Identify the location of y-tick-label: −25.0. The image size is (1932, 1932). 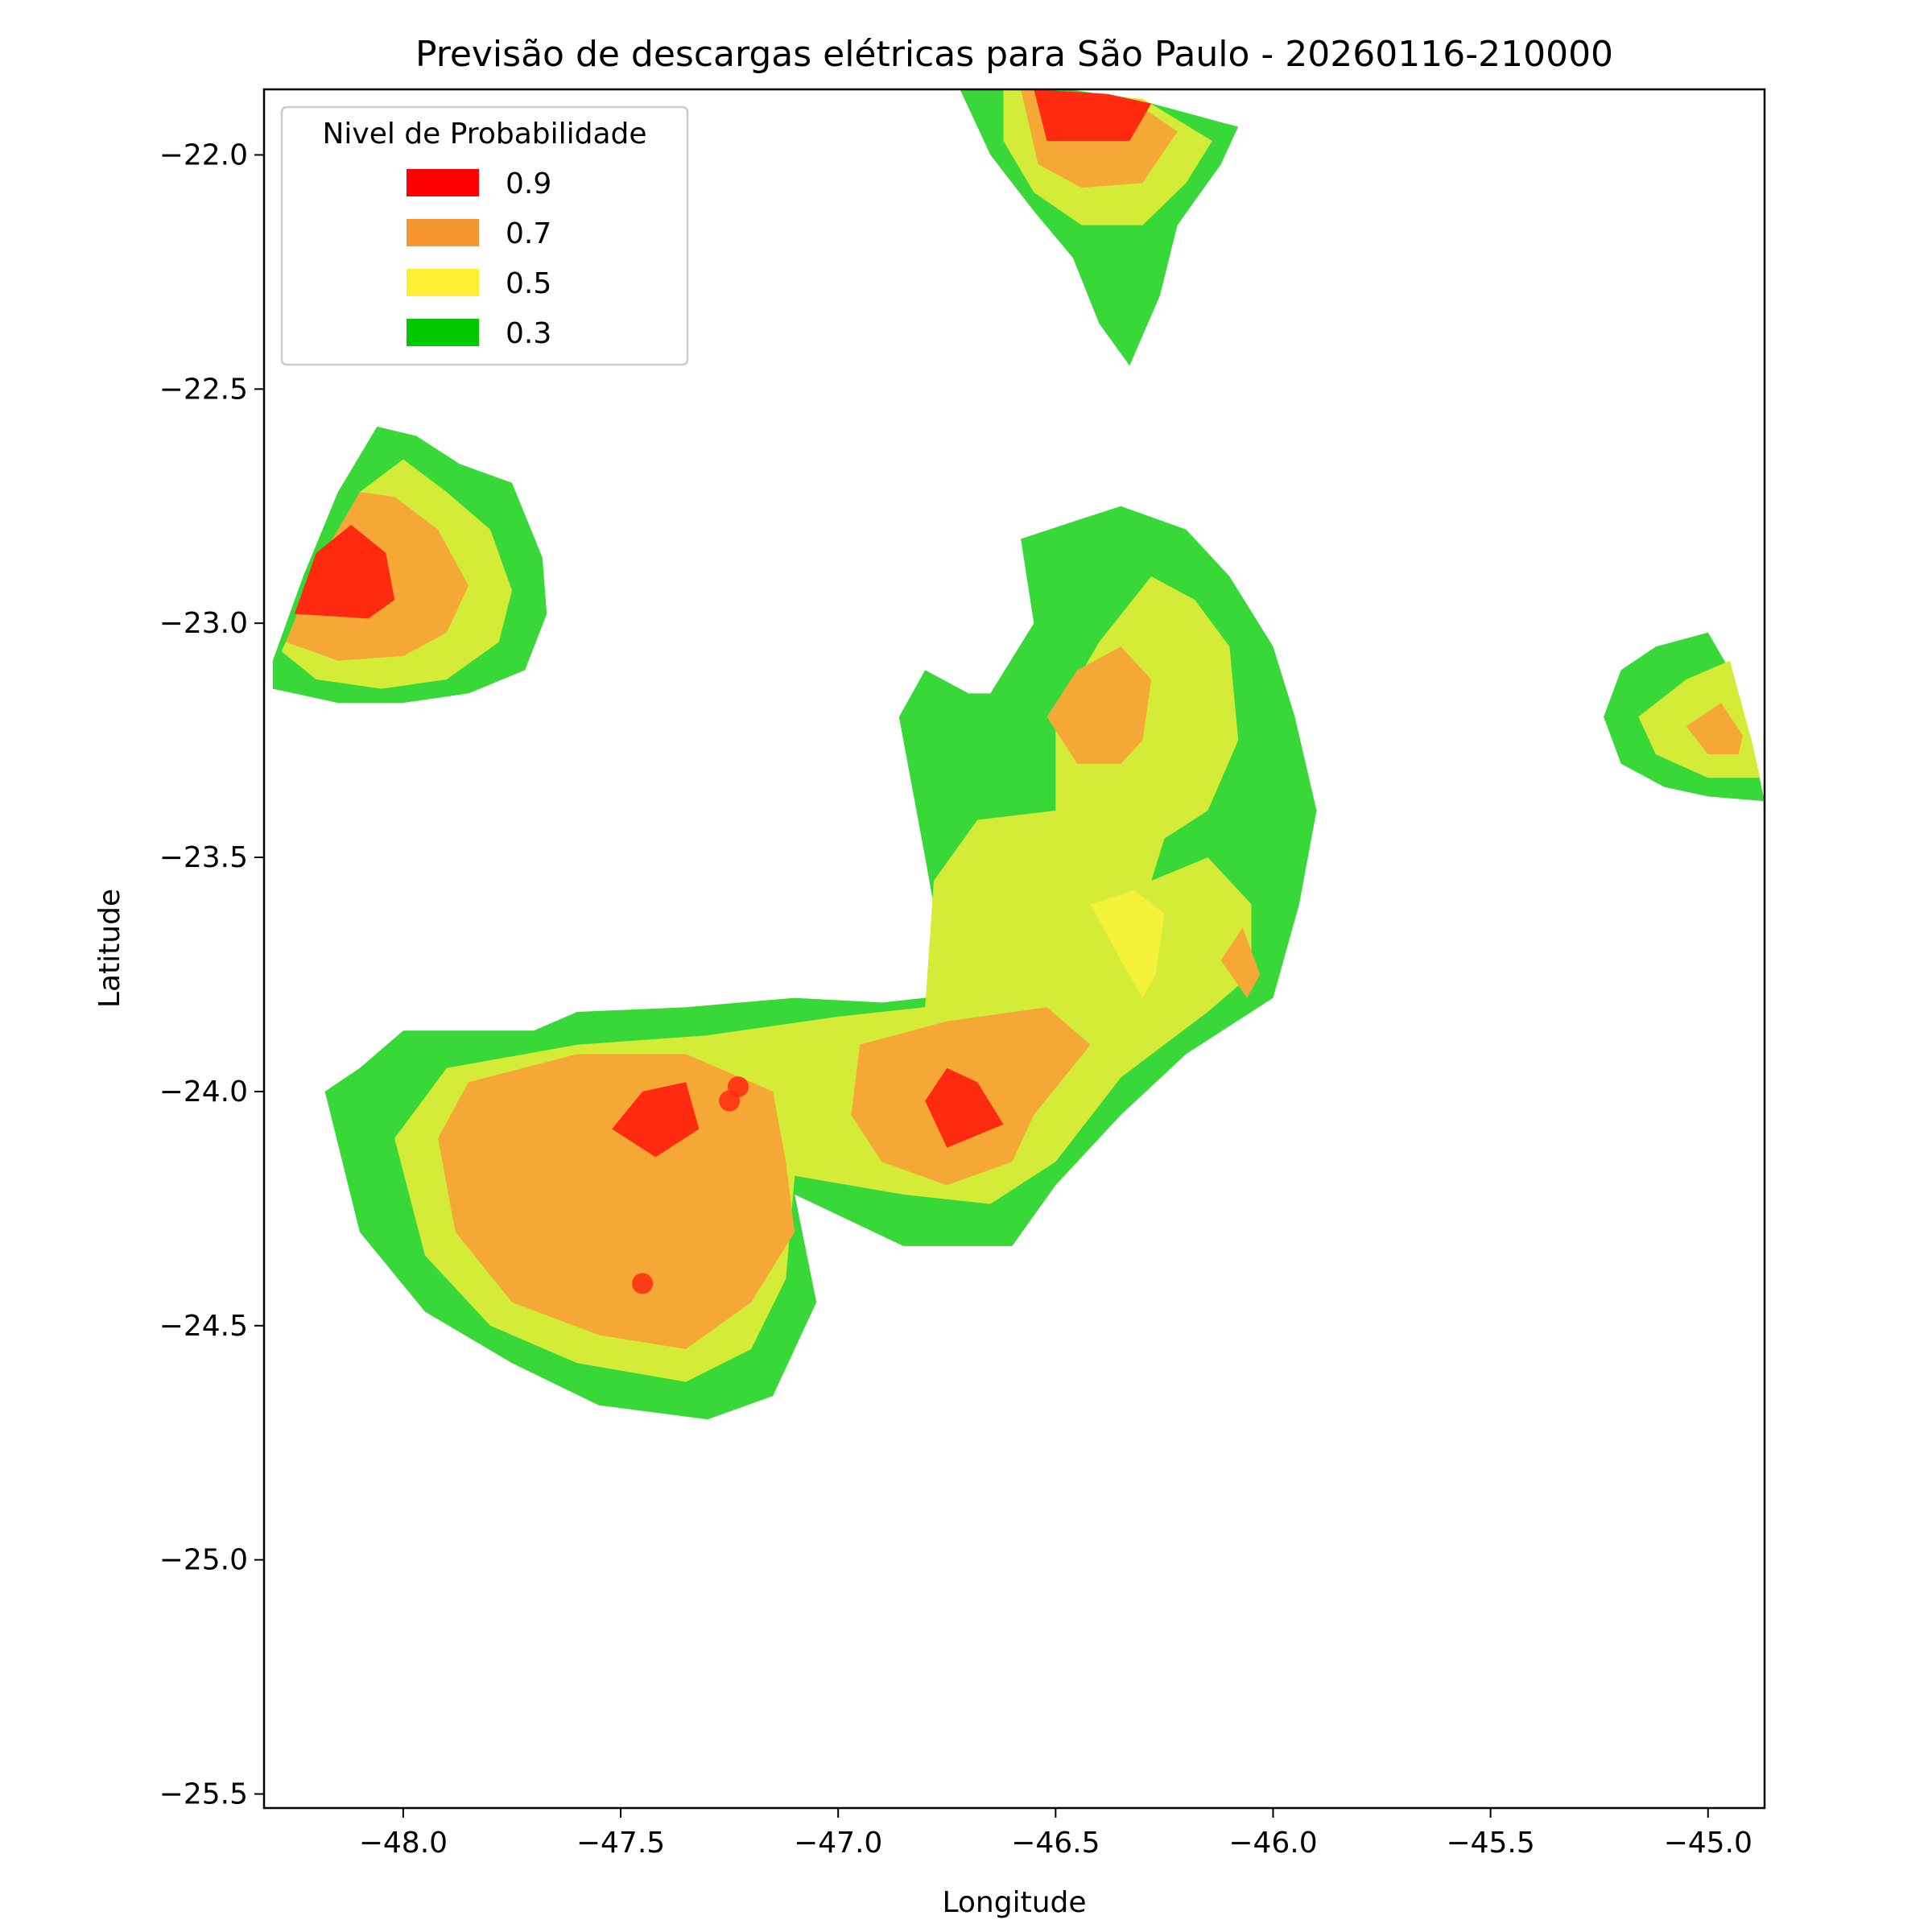
(203, 1560).